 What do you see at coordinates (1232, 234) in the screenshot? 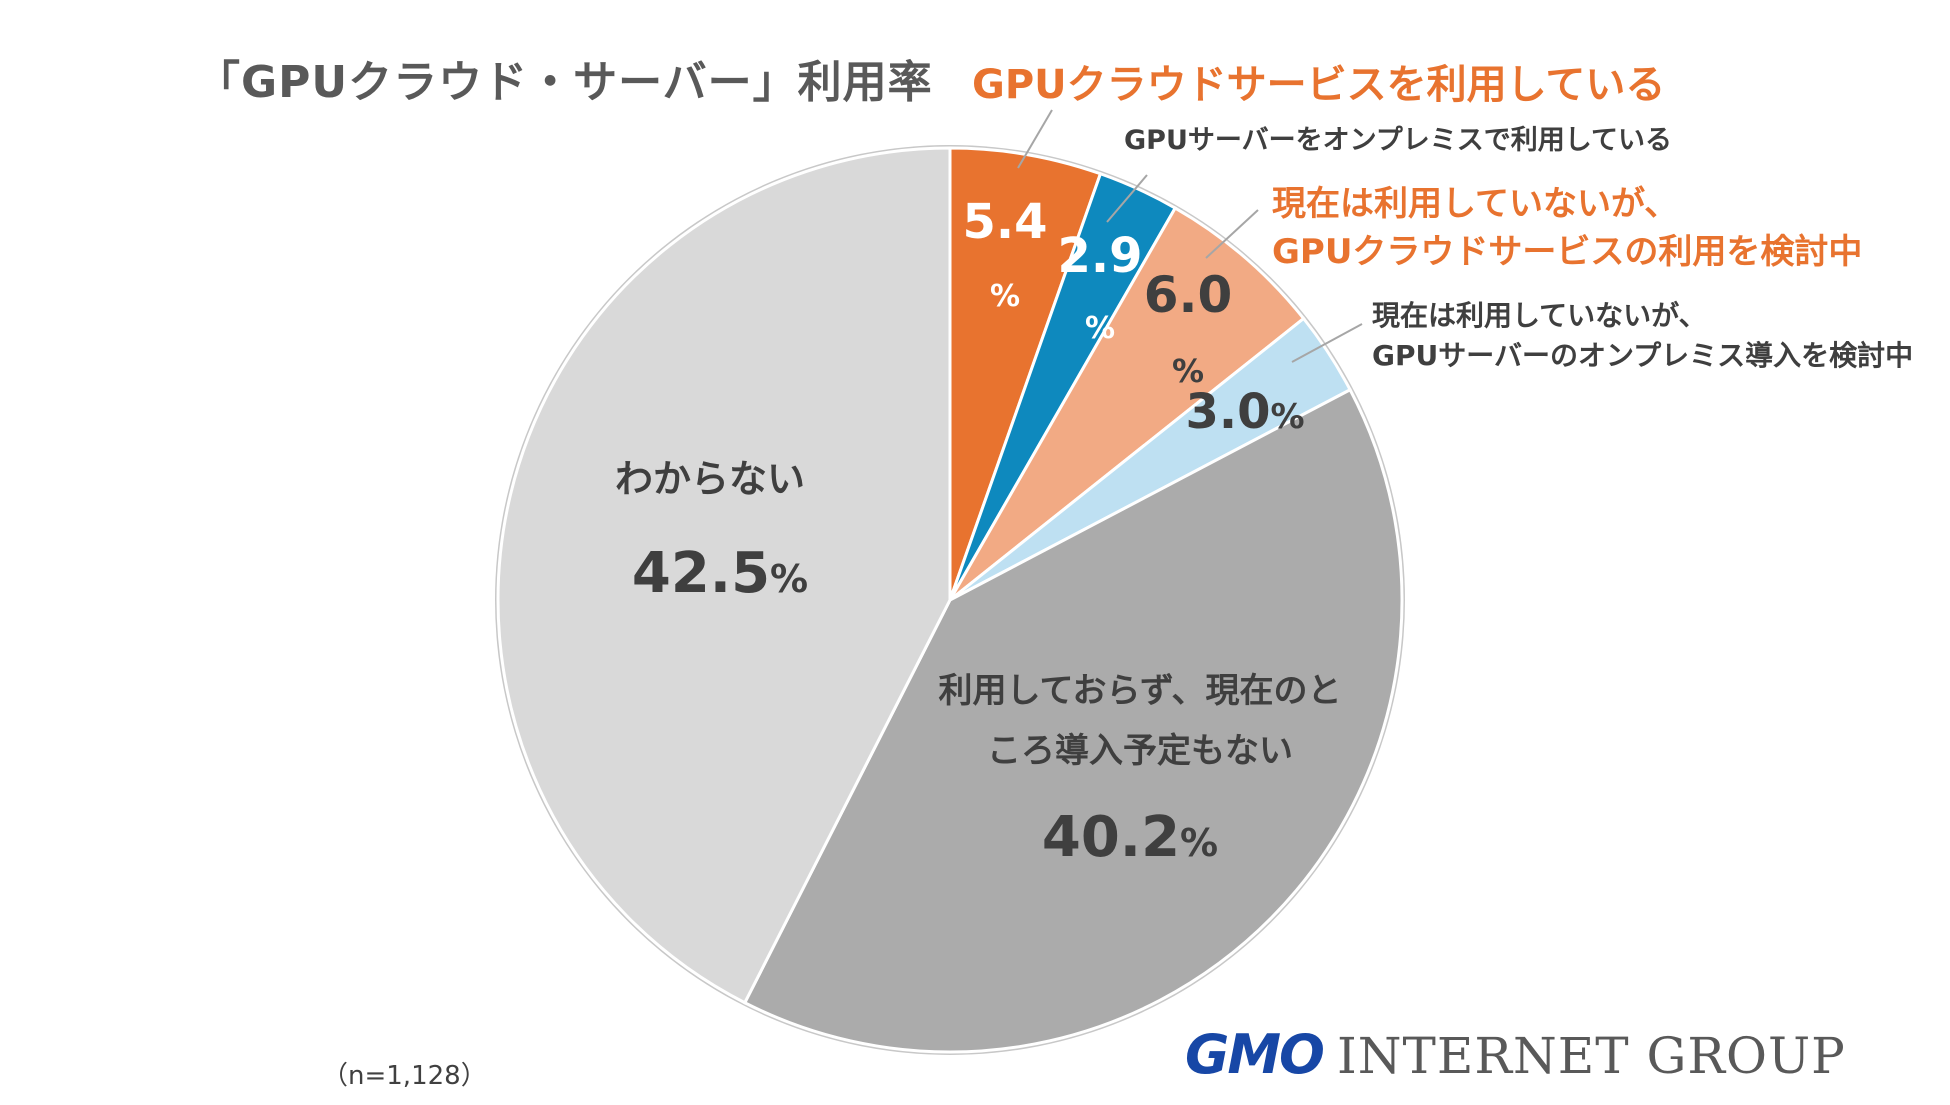
I see `leader-line-cloud-considering` at bounding box center [1232, 234].